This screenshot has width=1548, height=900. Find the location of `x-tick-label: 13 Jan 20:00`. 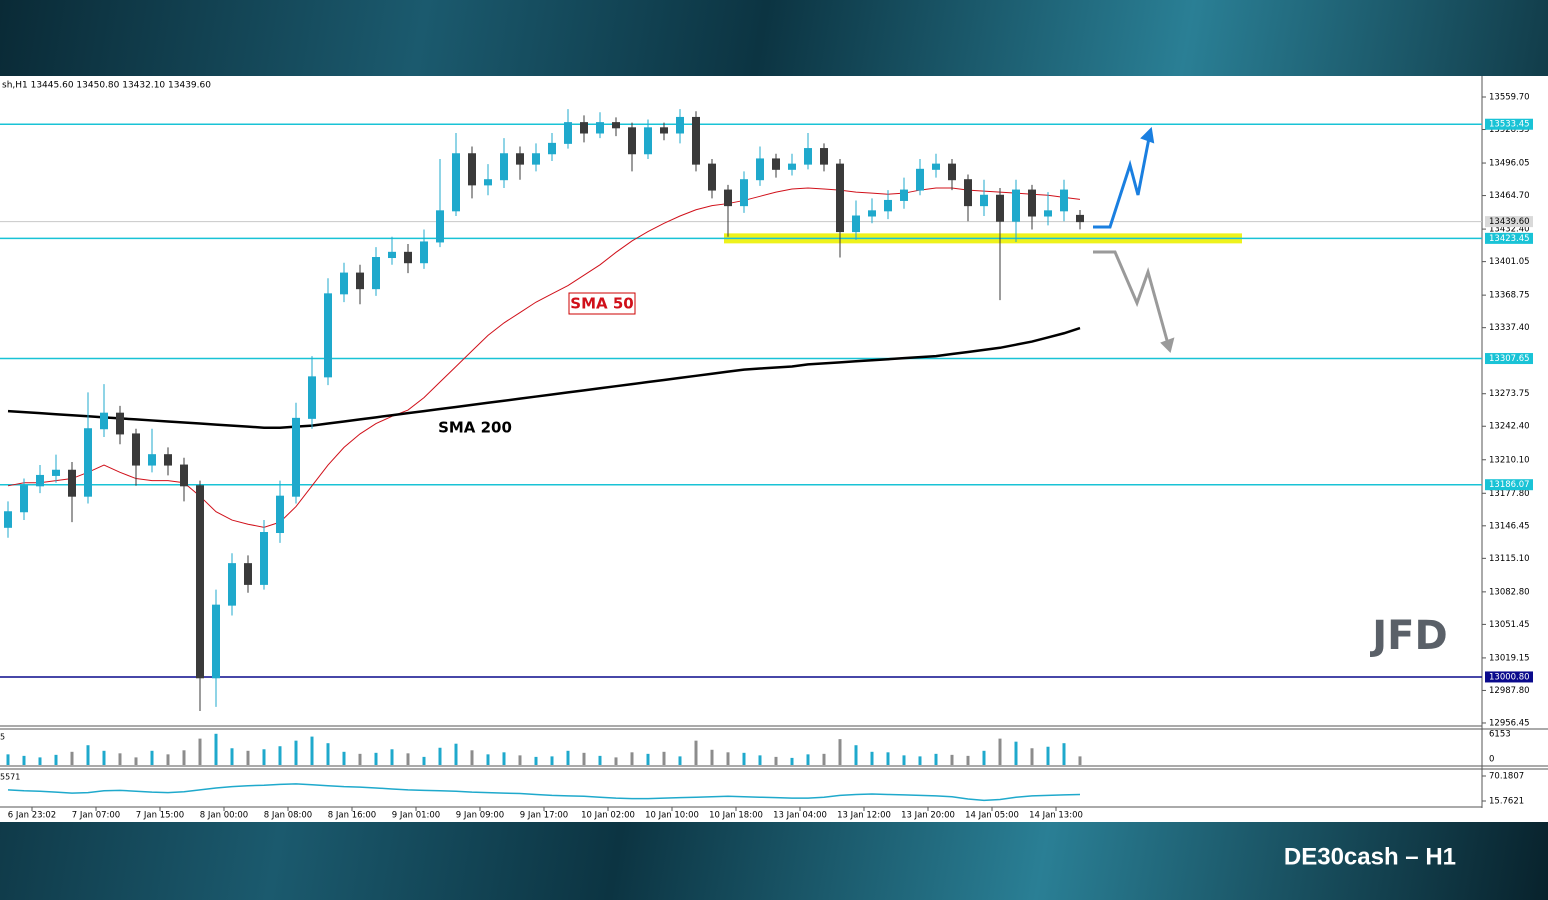

x-tick-label: 13 Jan 20:00 is located at coordinates (928, 816).